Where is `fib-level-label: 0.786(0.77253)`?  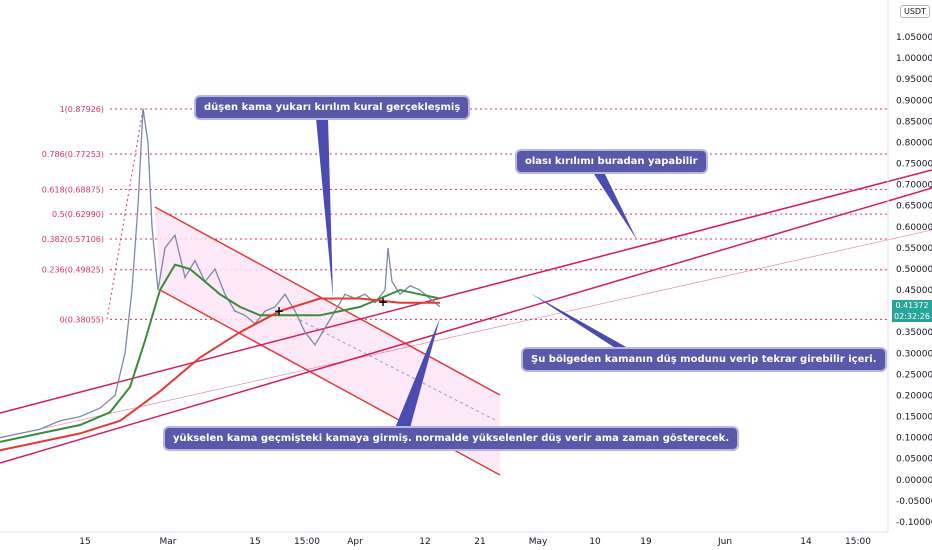 fib-level-label: 0.786(0.77253) is located at coordinates (73, 154).